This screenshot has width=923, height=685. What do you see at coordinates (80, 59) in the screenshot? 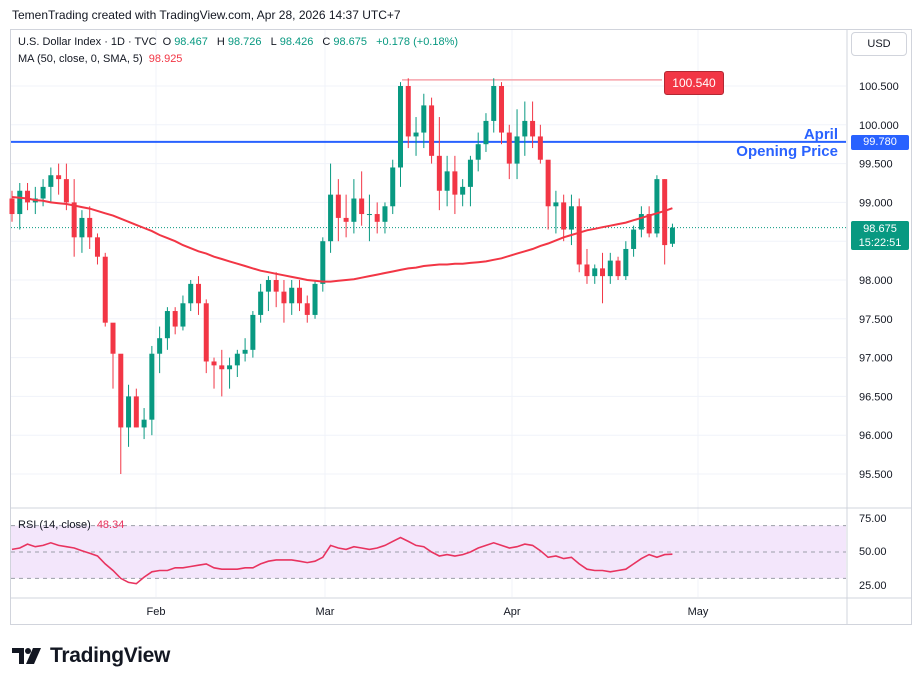
I see `ma-label: MA (50, close, 0, SMA, 5)` at bounding box center [80, 59].